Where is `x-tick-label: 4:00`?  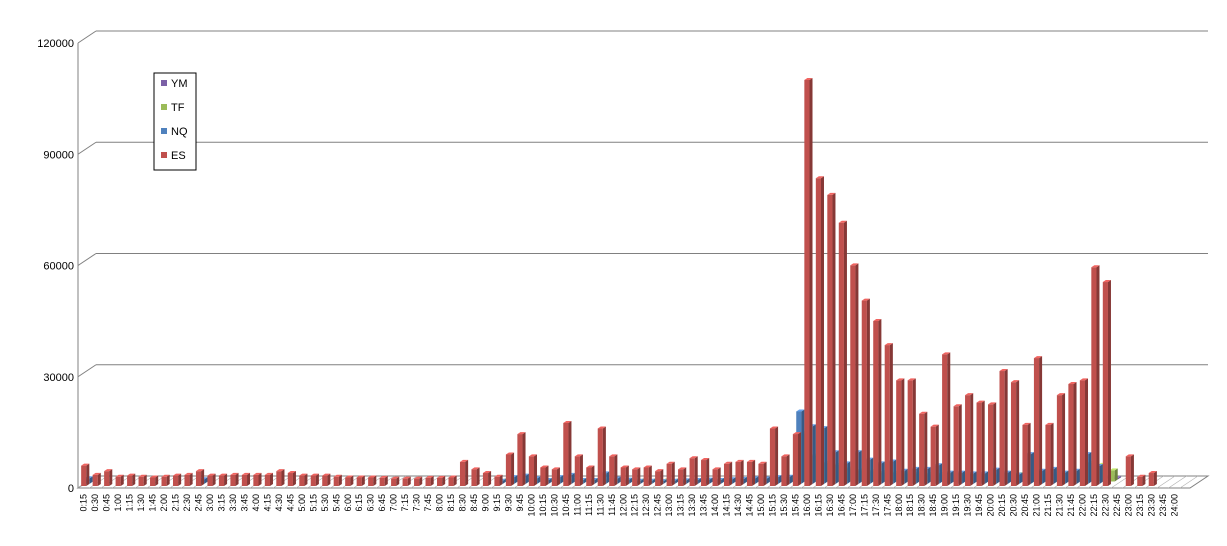
x-tick-label: 4:00 is located at coordinates (256, 503).